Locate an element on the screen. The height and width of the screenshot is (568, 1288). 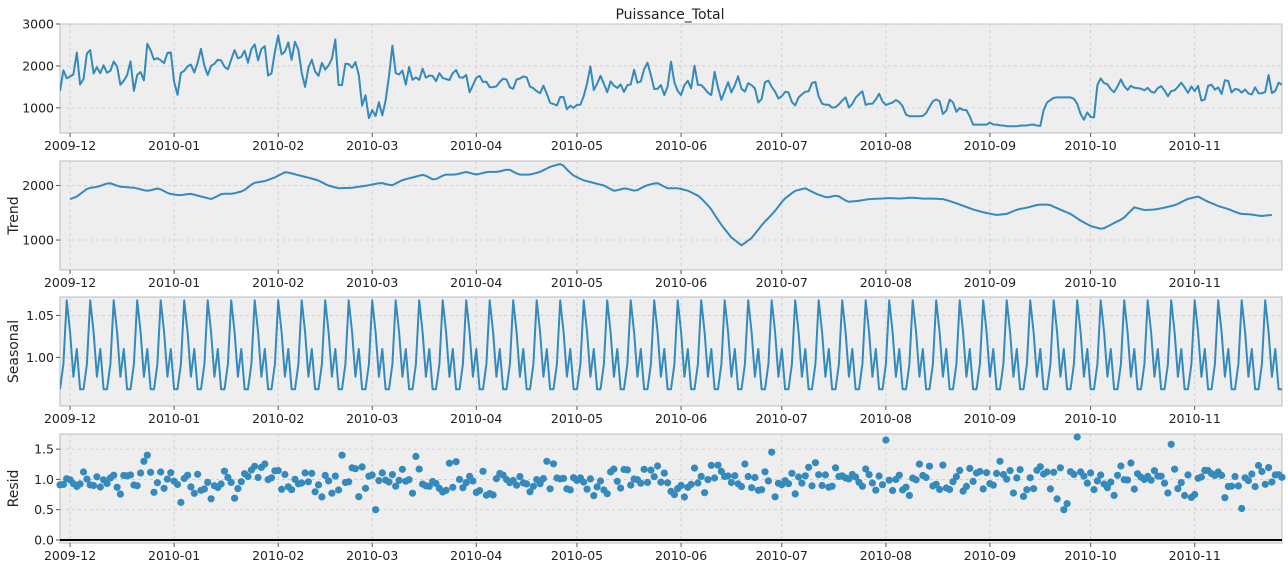
x-tick-label: 2010-01 is located at coordinates (174, 418).